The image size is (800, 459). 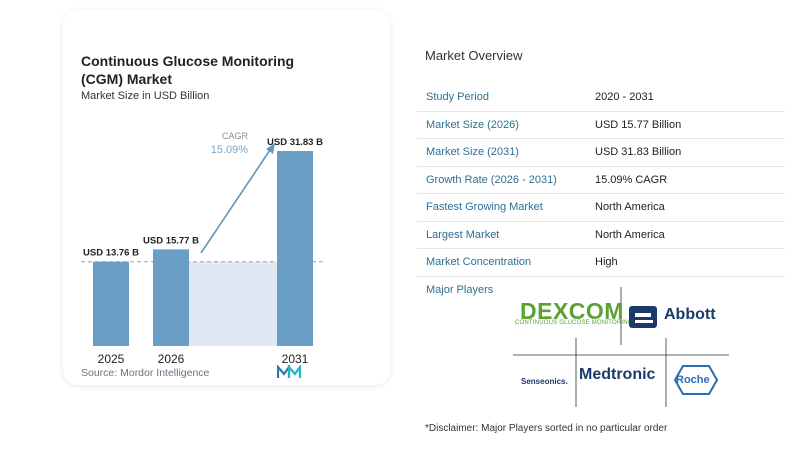 I want to click on dexcom-tagline: CONTINUOUS GLUCOSE MONITORING, so click(x=574, y=323).